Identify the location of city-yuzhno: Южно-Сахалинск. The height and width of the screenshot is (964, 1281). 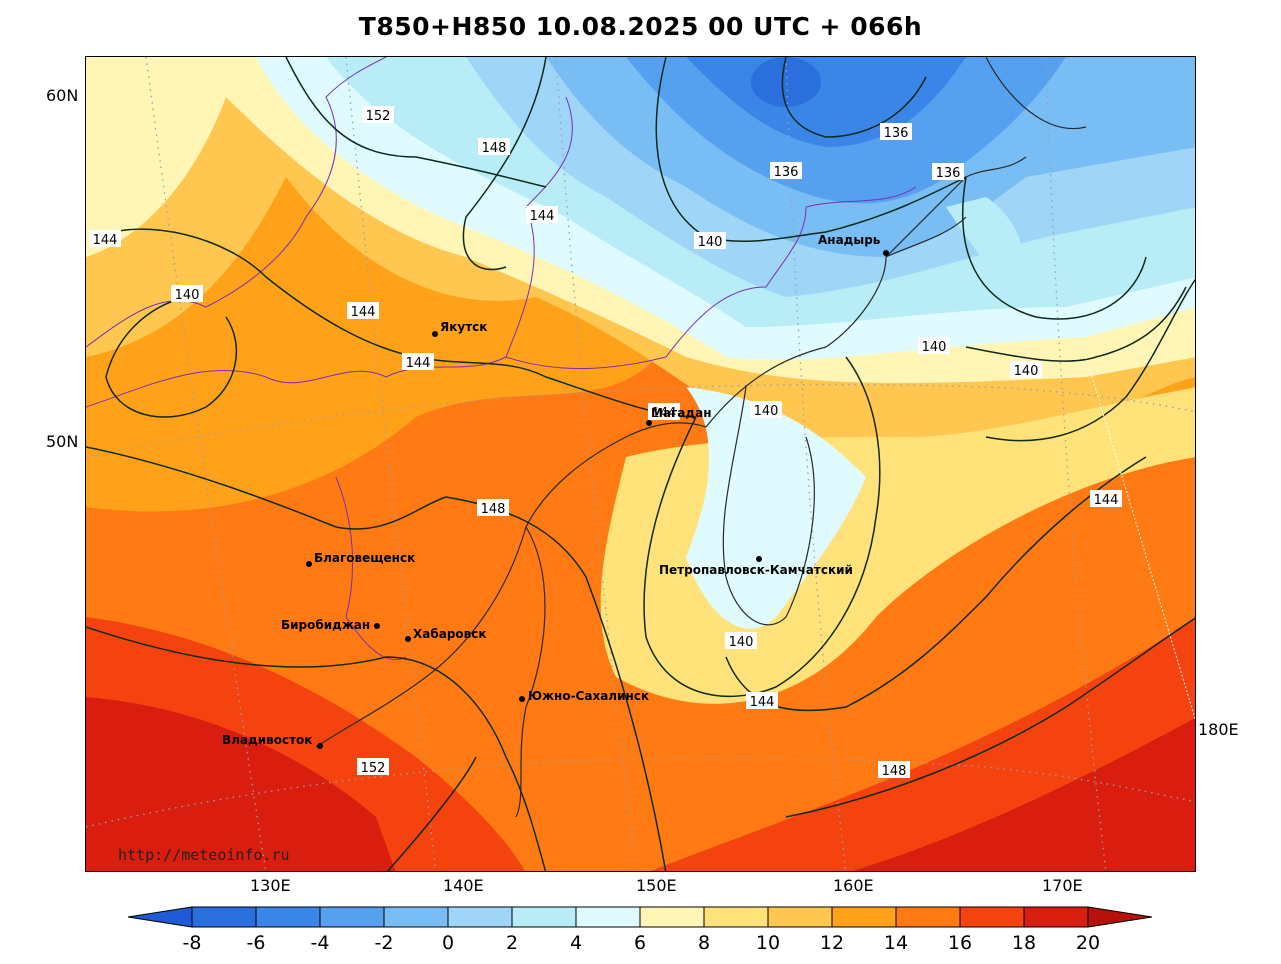
(588, 696).